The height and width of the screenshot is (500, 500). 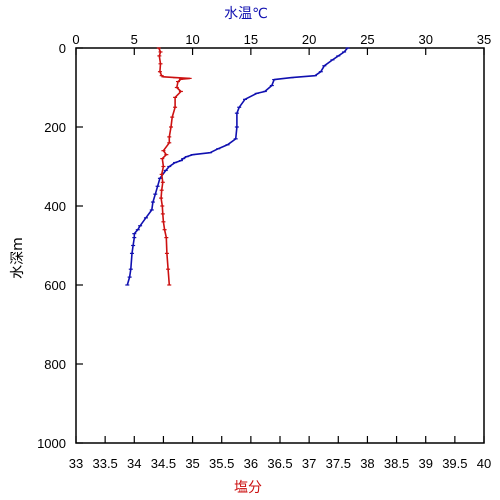 I want to click on bottom-tick-label: 34.5, so click(x=163, y=463).